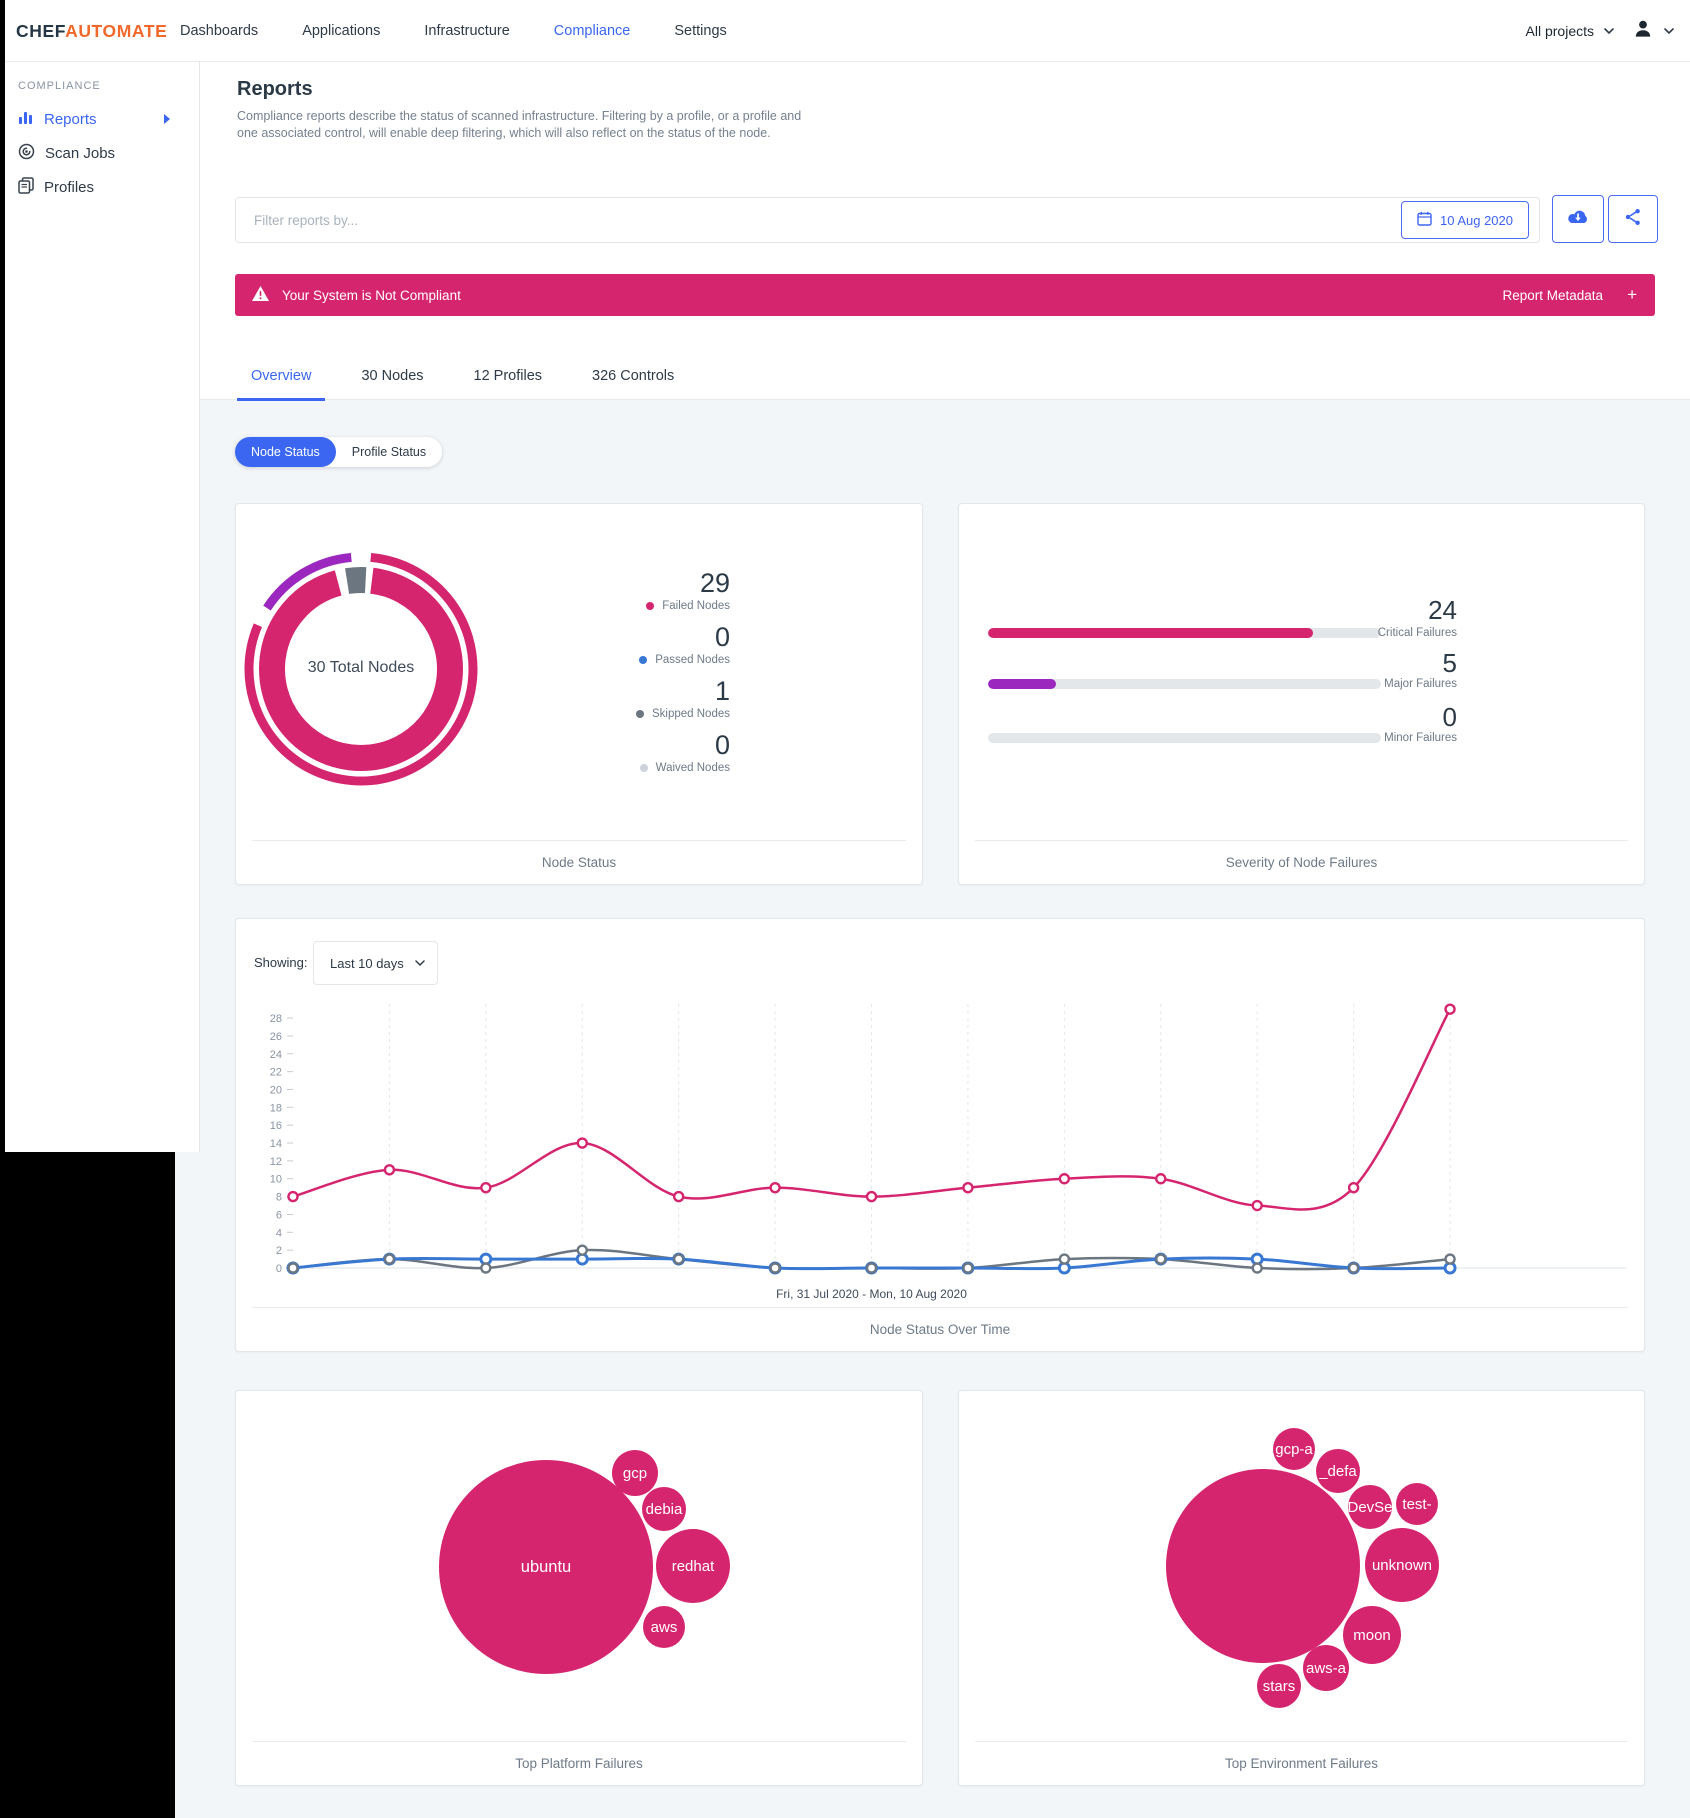 The height and width of the screenshot is (1818, 1690). Describe the element at coordinates (375, 963) in the screenshot. I see `date-range-select: Last 10 days` at that location.